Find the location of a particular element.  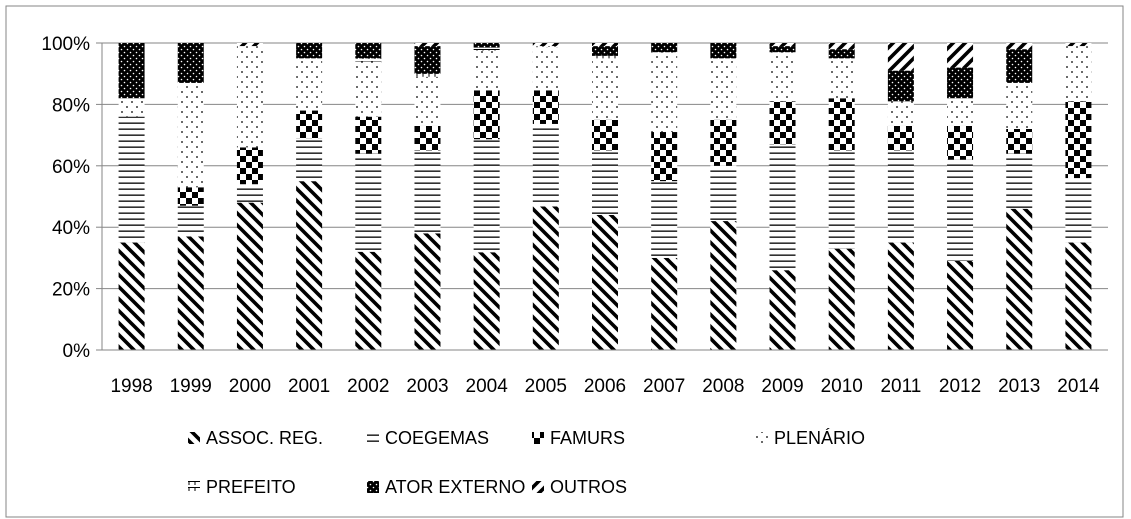

bar-segment-2002-s4 is located at coordinates (368, 60).